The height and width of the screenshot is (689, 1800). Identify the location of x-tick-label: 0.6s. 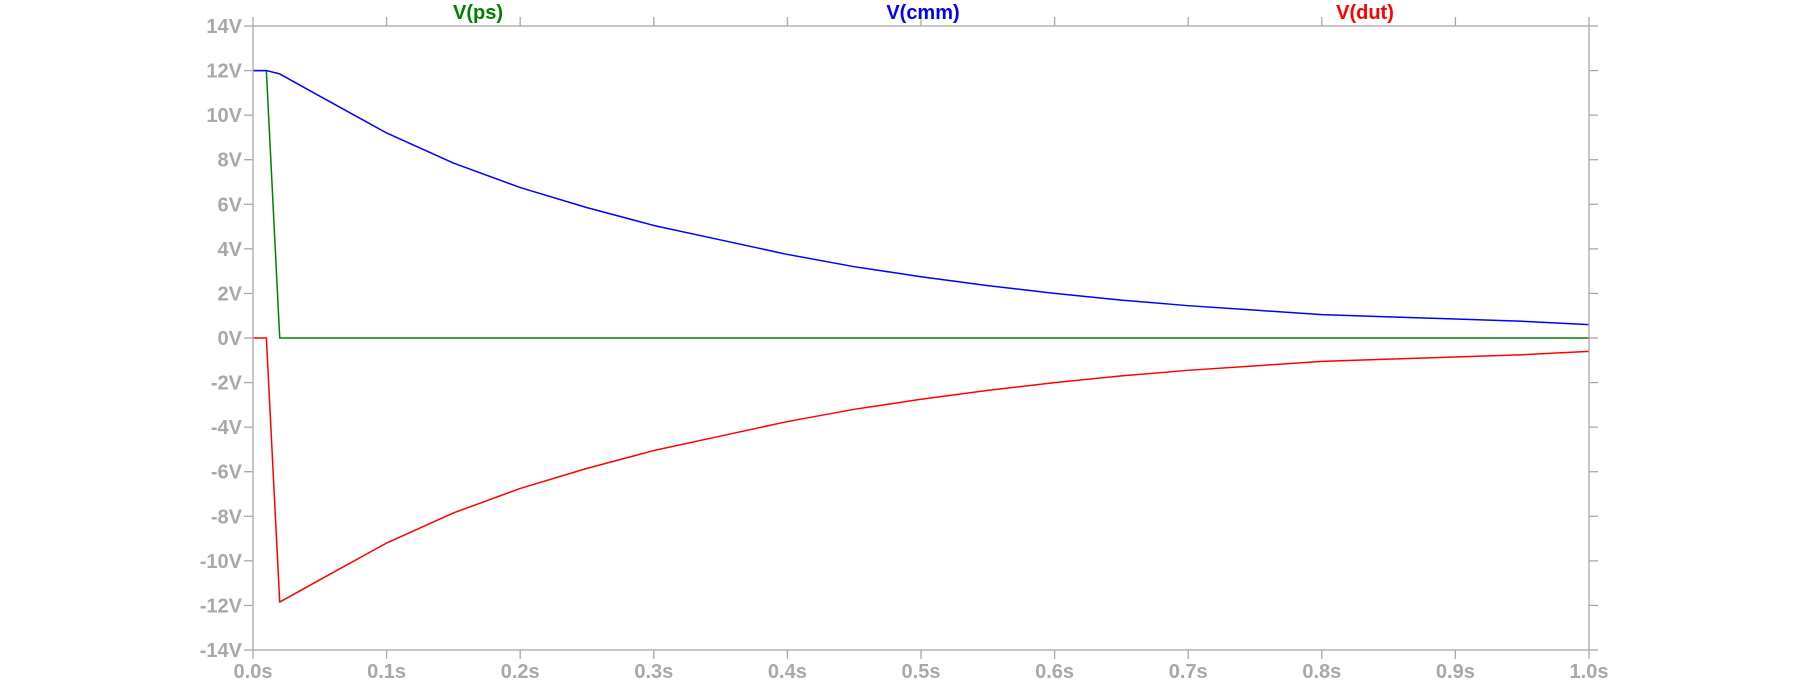
(1054, 672).